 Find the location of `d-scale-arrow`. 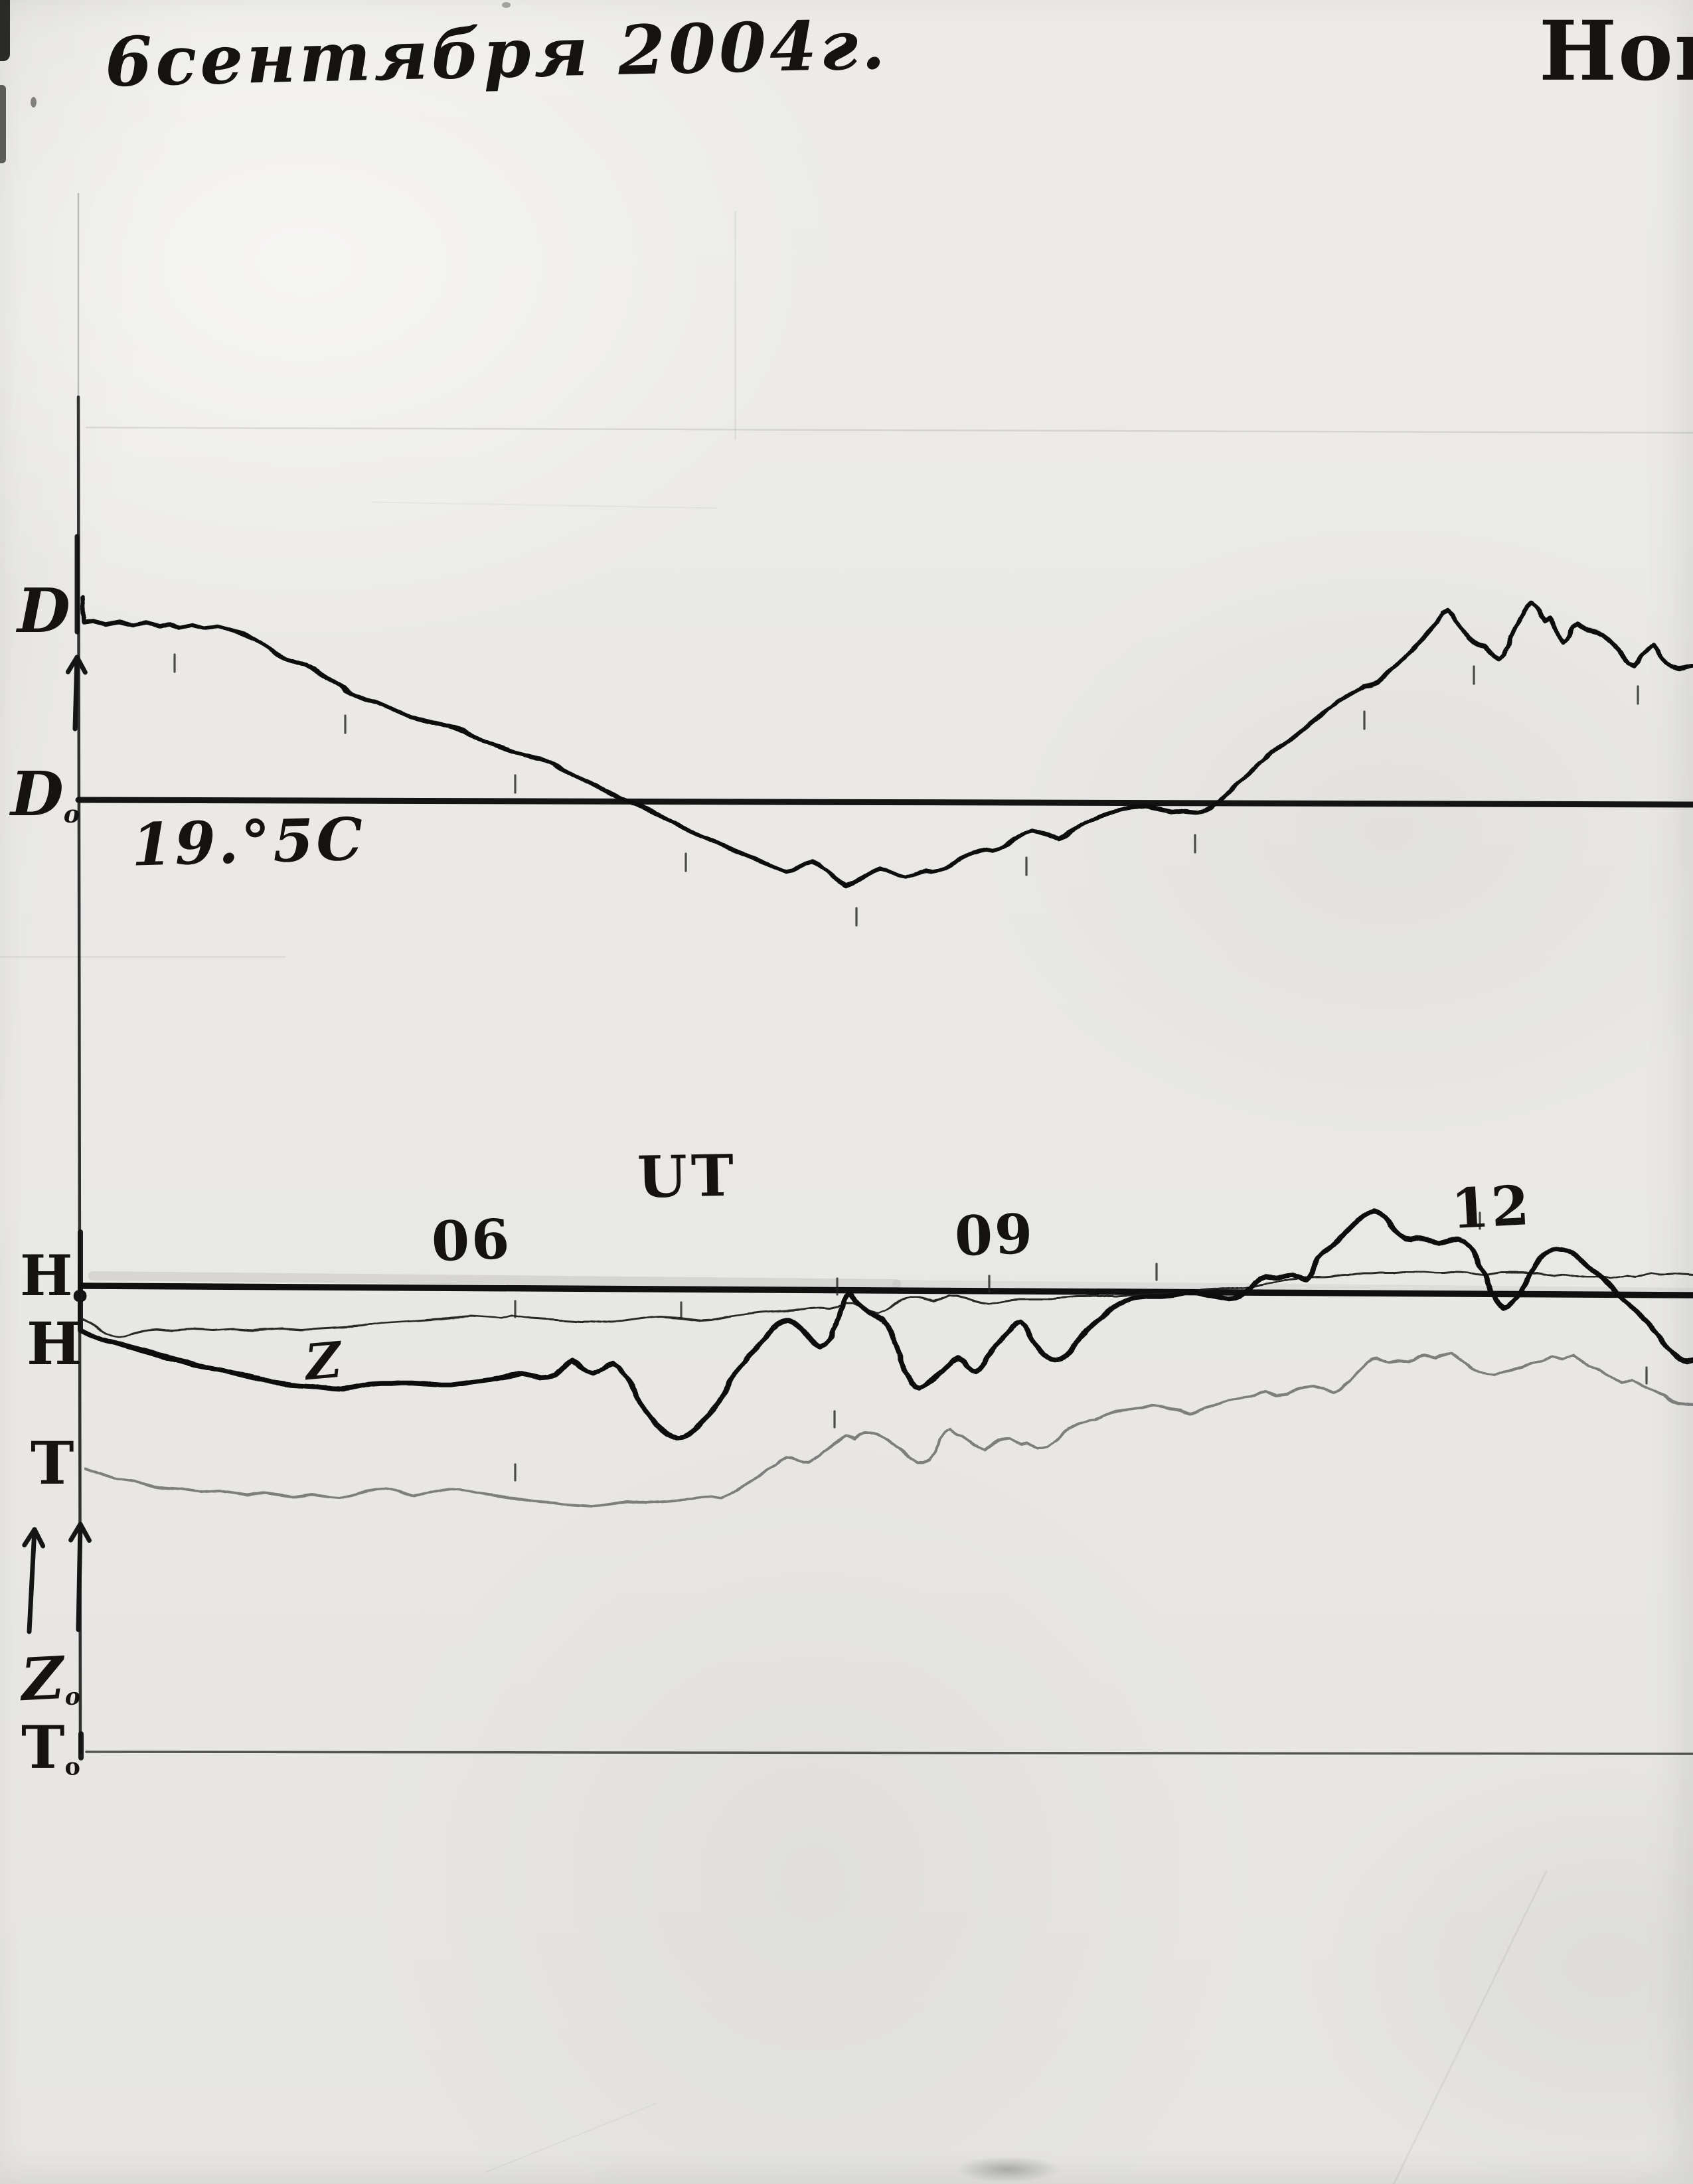

d-scale-arrow is located at coordinates (76, 693).